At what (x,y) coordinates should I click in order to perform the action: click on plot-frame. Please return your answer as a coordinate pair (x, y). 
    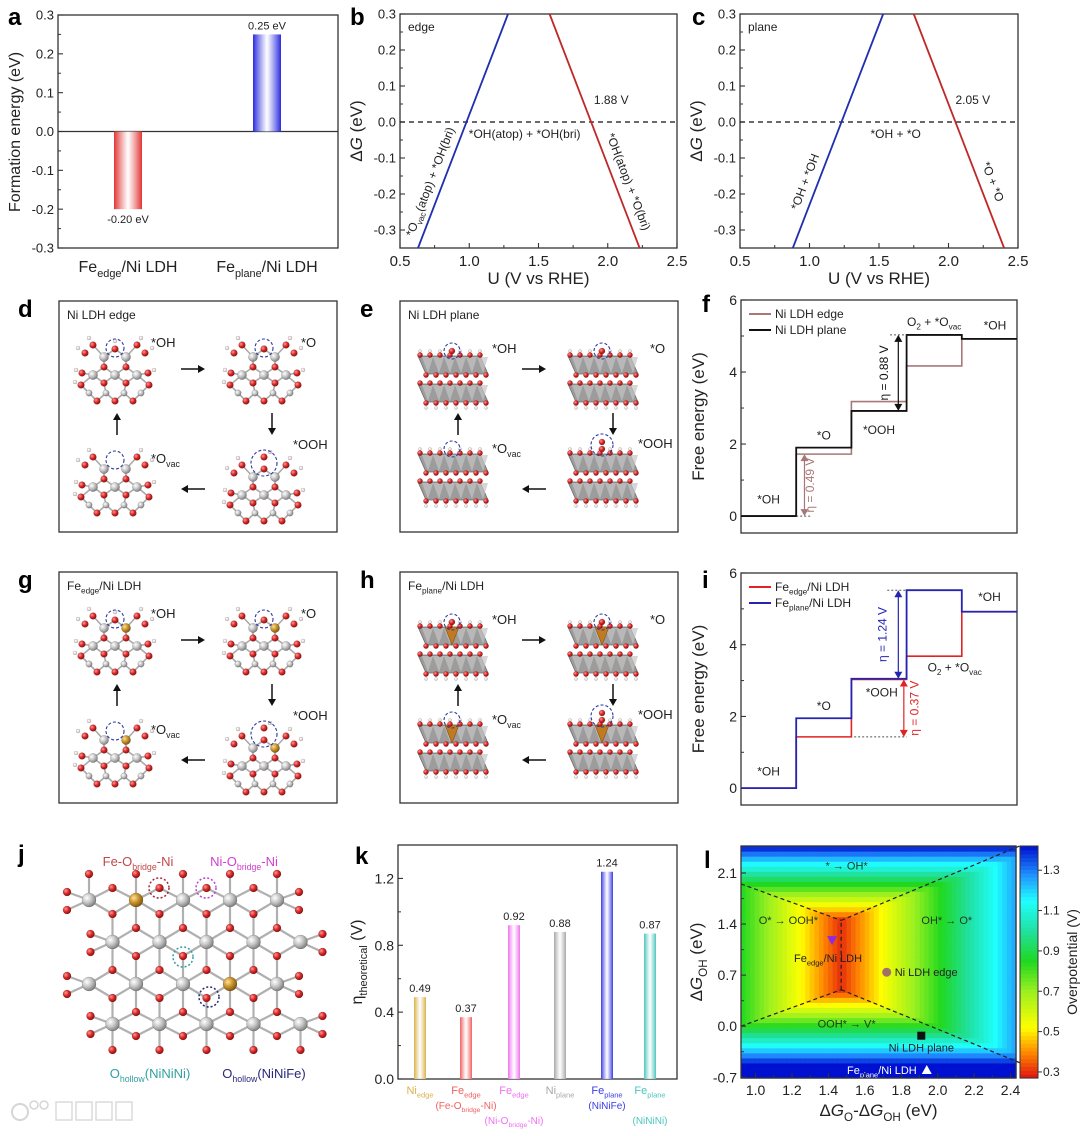
    Looking at the image, I should click on (879, 689).